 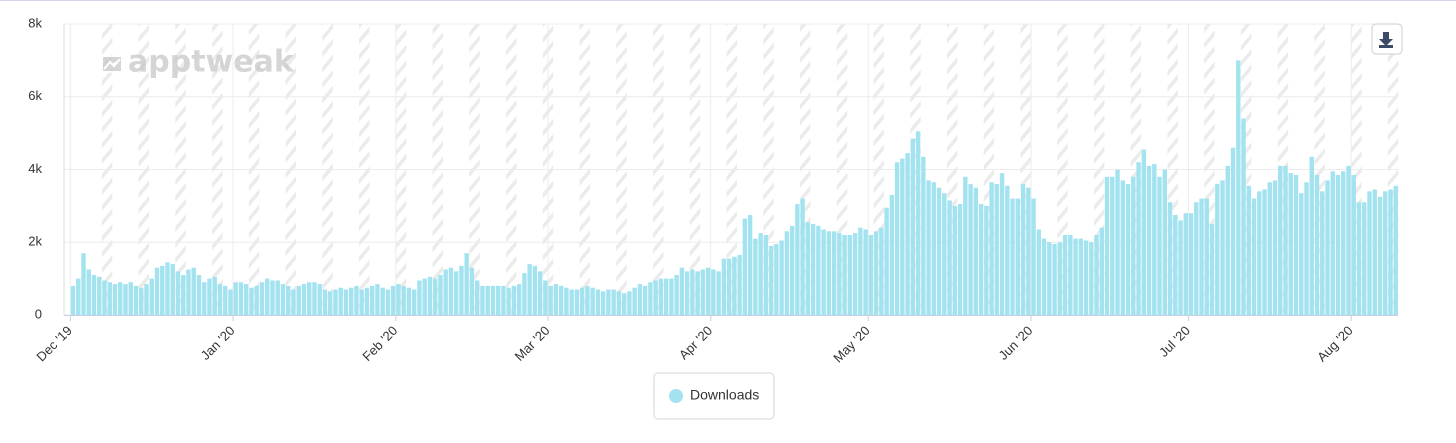 I want to click on download-icon, so click(x=1386, y=39).